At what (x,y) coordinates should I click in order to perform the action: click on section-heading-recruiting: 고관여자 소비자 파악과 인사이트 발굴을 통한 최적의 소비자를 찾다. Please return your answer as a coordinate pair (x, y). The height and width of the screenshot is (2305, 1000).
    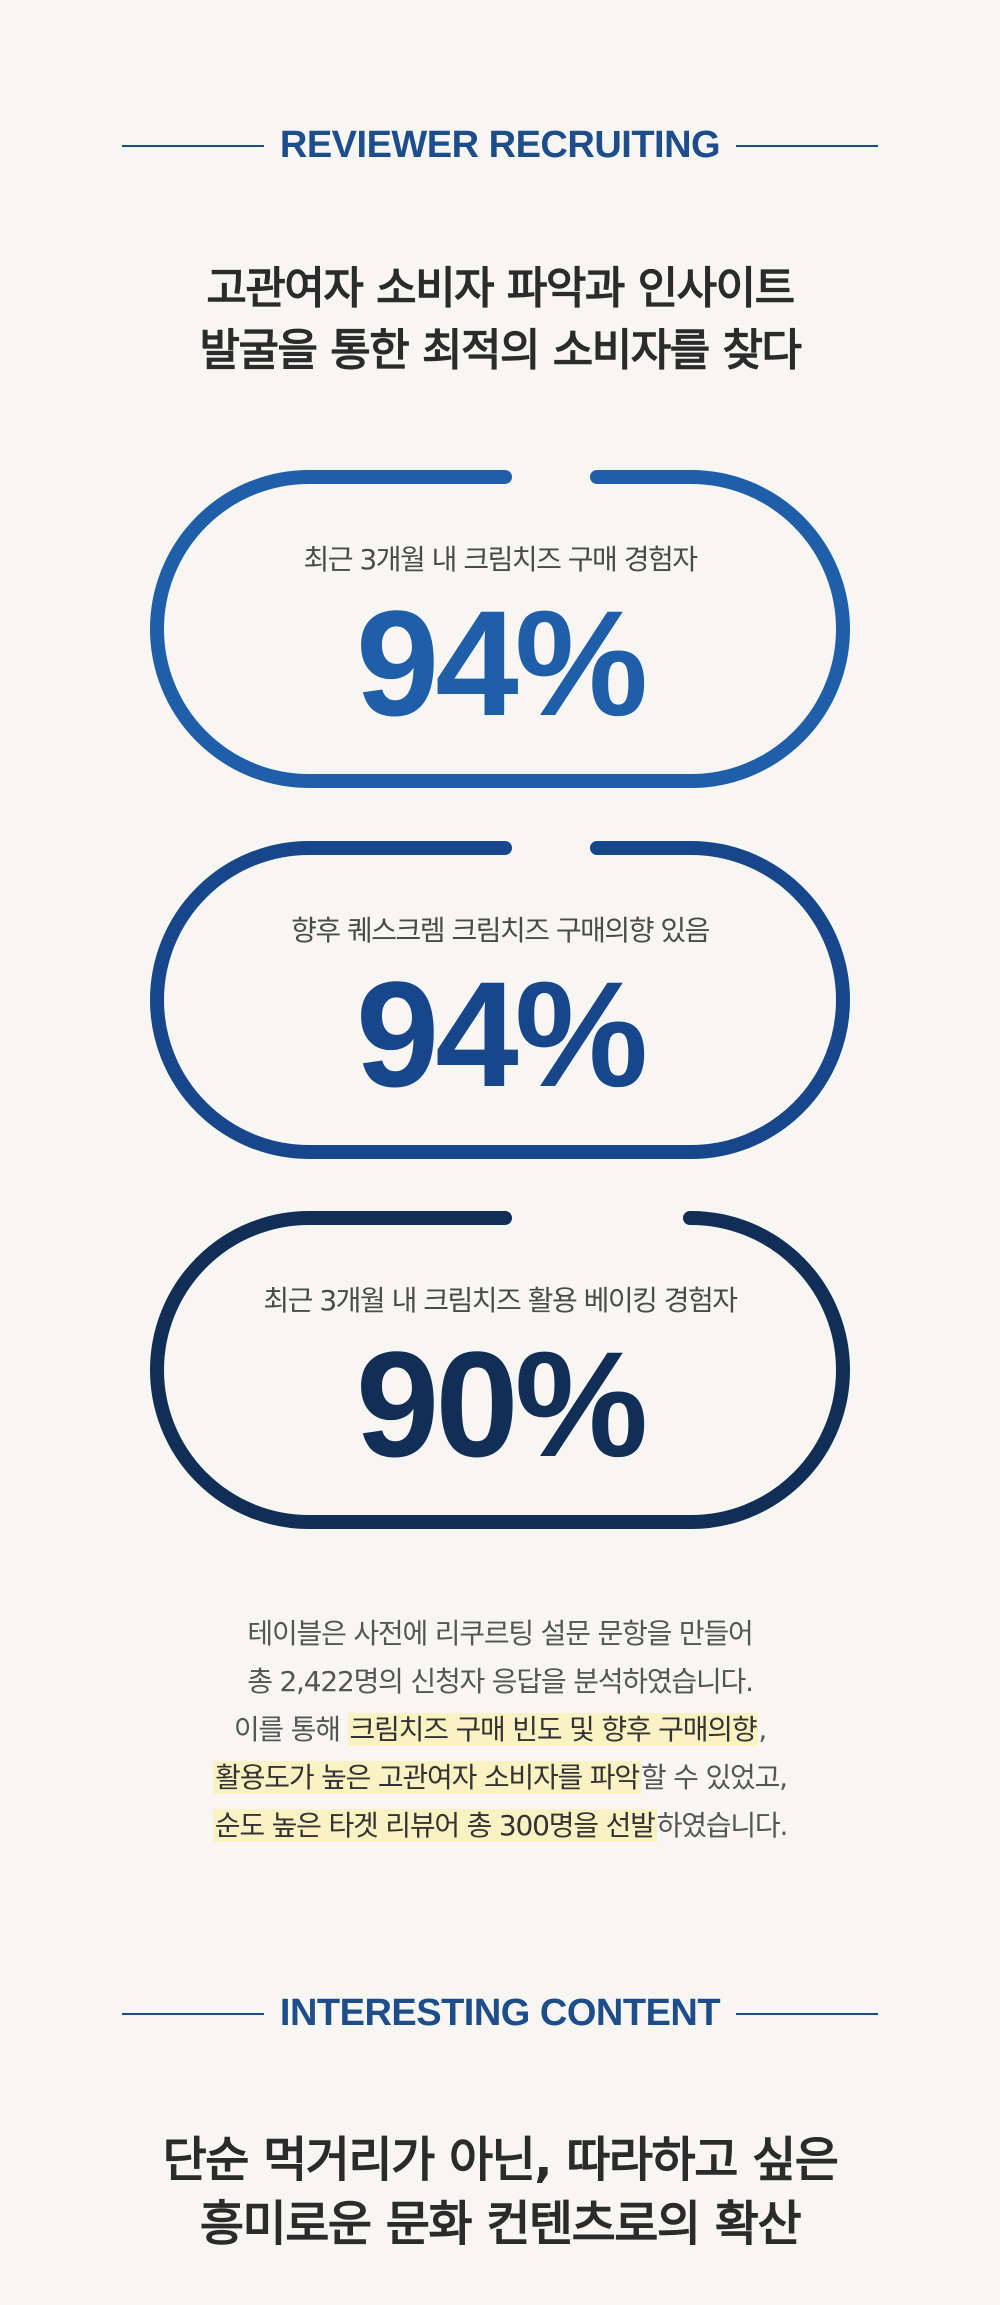
    Looking at the image, I should click on (500, 320).